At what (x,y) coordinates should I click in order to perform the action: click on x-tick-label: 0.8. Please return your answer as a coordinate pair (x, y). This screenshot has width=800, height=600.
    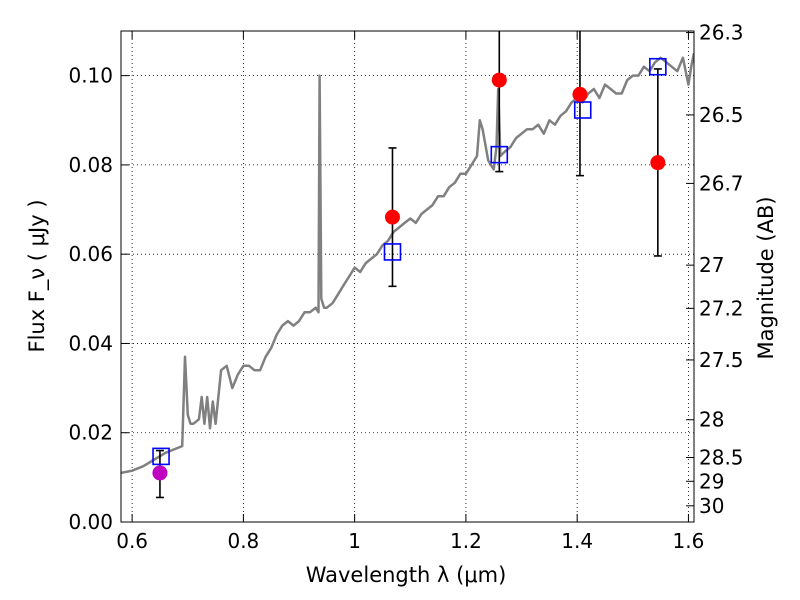
    Looking at the image, I should click on (243, 541).